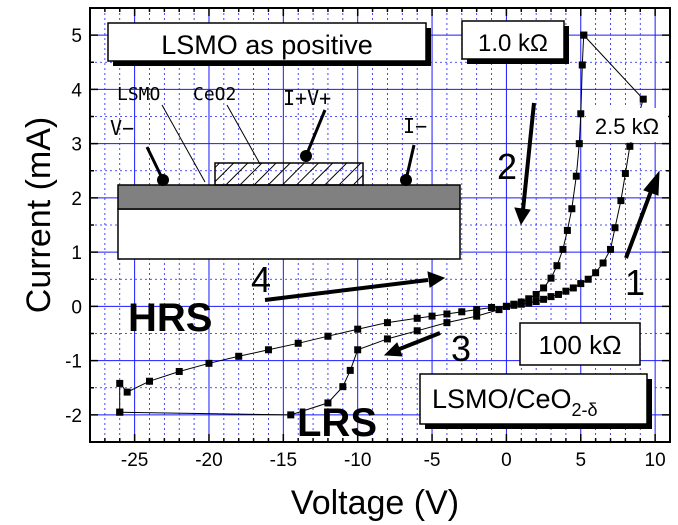  Describe the element at coordinates (655, 460) in the screenshot. I see `x-tick-label: 10` at that location.